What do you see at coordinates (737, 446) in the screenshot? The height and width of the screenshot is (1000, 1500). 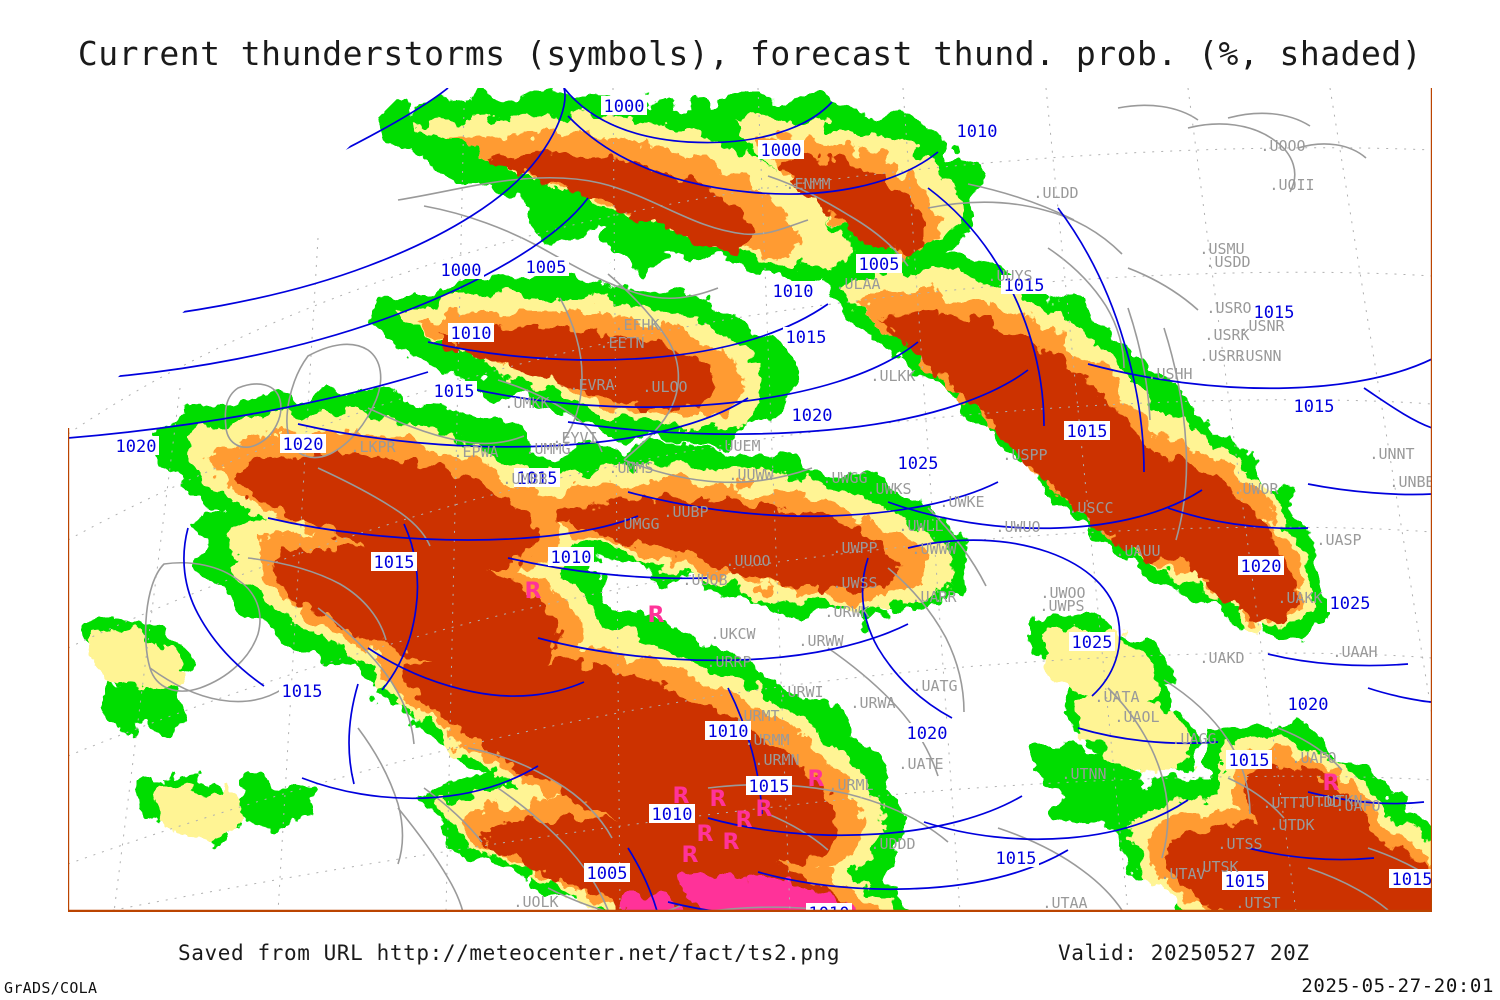 I see `station-label: .UUEM` at bounding box center [737, 446].